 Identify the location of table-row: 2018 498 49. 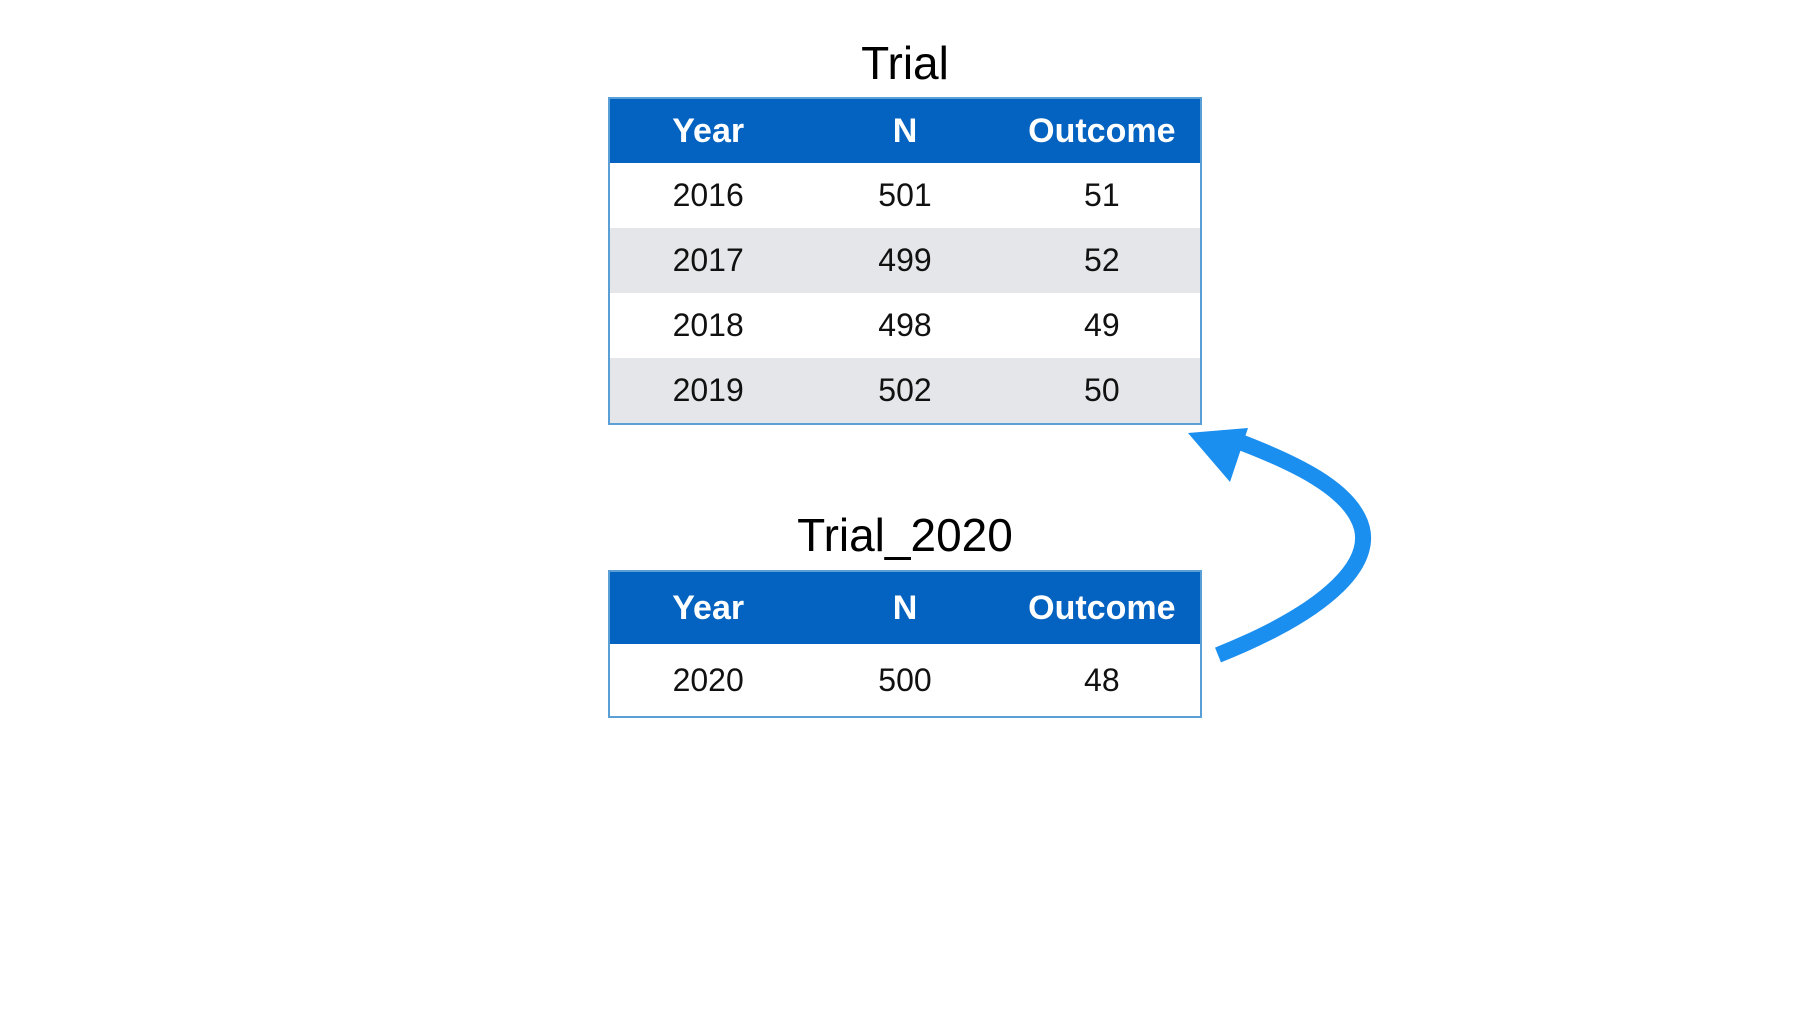
(905, 325).